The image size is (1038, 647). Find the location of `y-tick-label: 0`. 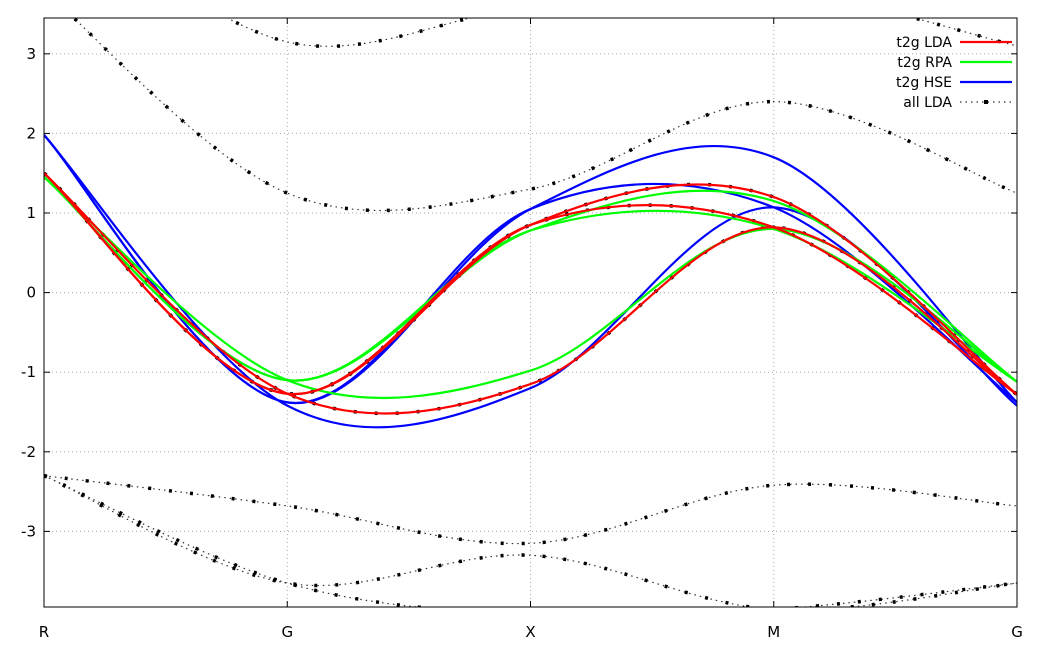

y-tick-label: 0 is located at coordinates (31, 293).